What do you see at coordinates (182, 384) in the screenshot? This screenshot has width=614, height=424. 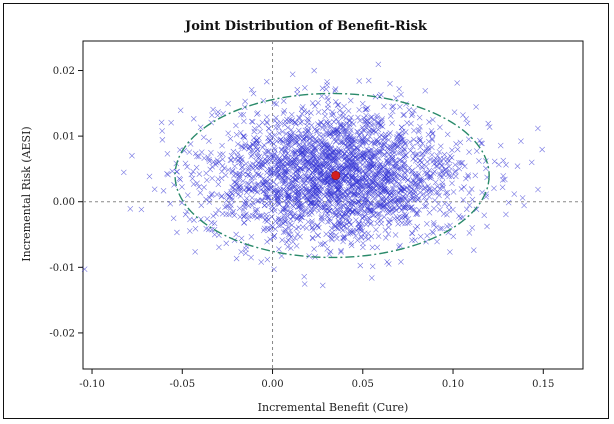 I see `x-tick-label: -0.05` at bounding box center [182, 384].